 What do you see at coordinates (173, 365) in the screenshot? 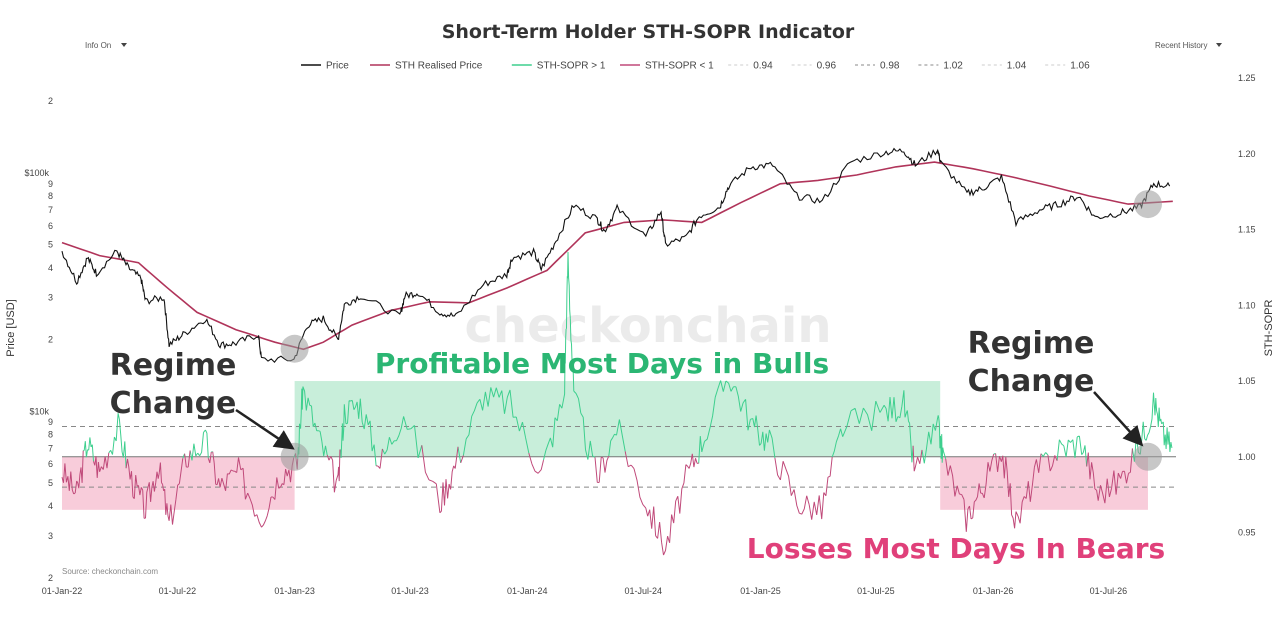
I see `annotation-regime-change-left-line: Regime` at bounding box center [173, 365].